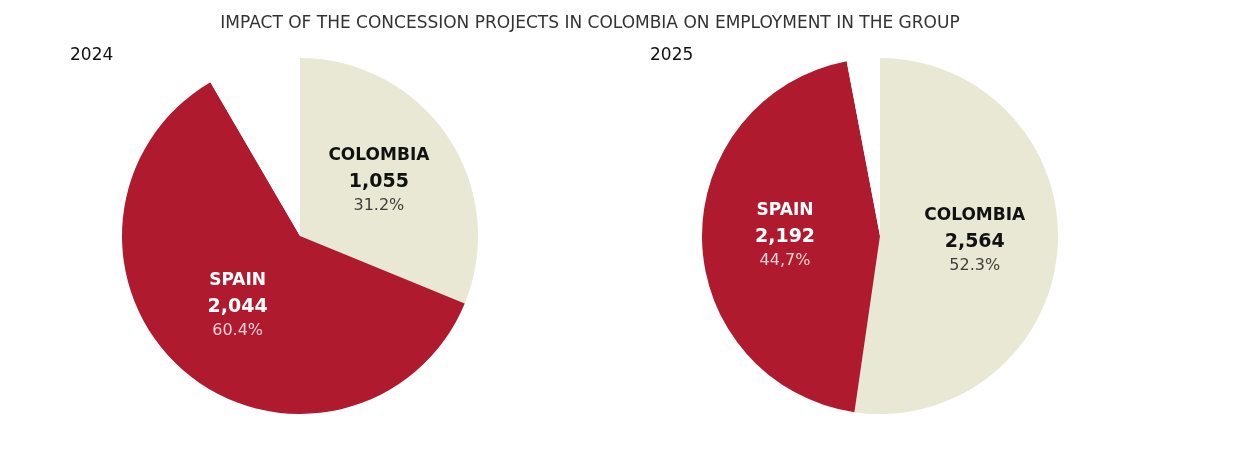 This screenshot has width=1235, height=457. I want to click on text: 44,7%, so click(785, 260).